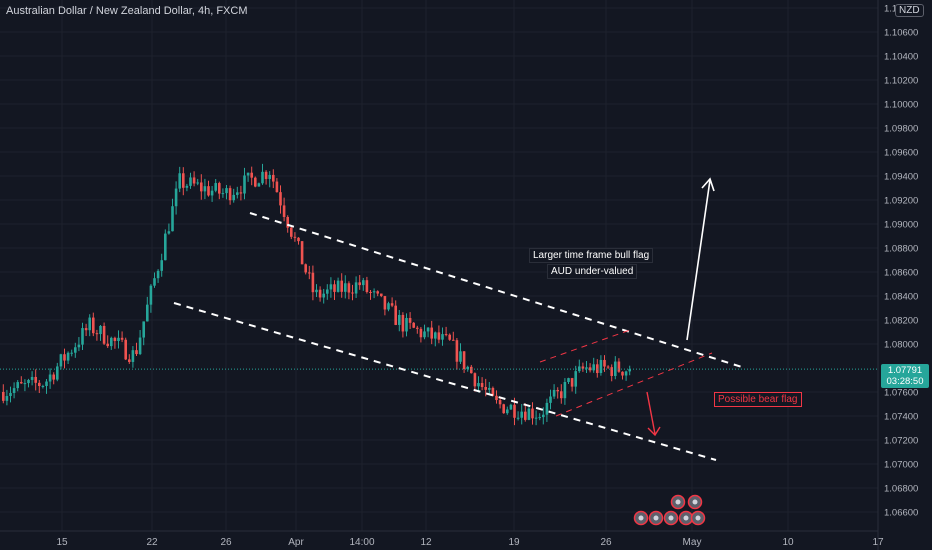 The image size is (932, 550). Describe the element at coordinates (905, 370) in the screenshot. I see `last-price-value: 1.07791` at that location.